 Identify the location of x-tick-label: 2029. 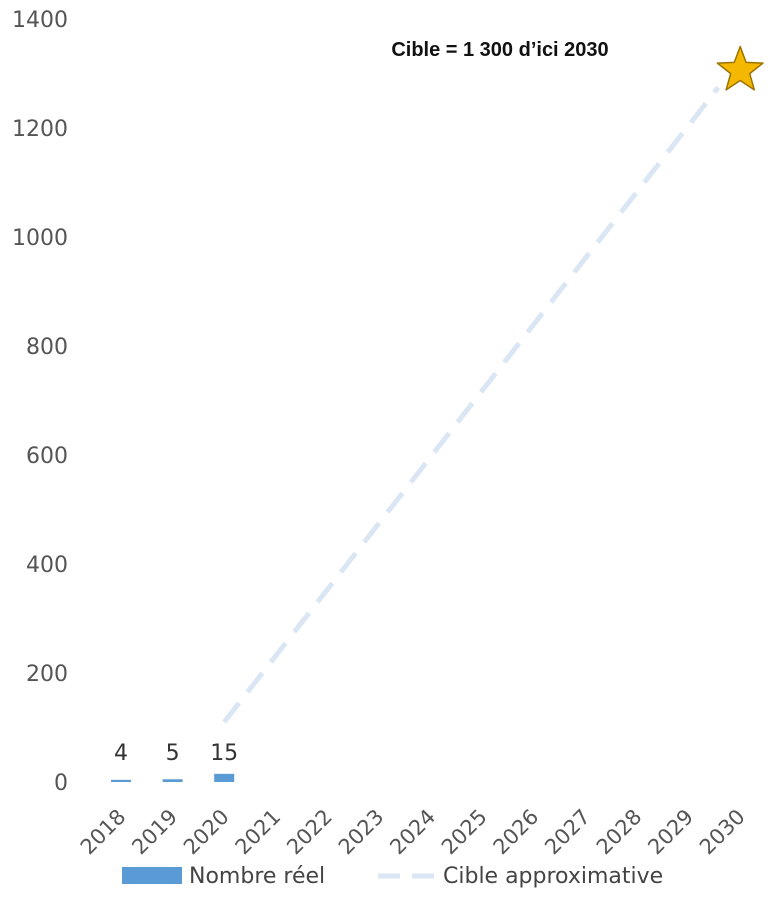
(670, 832).